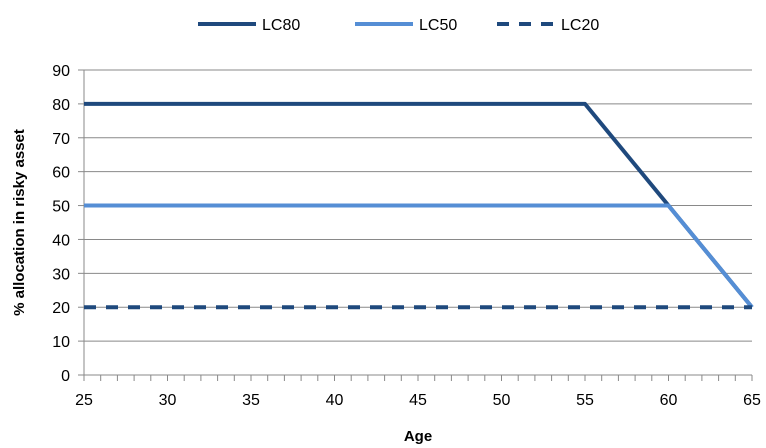 The height and width of the screenshot is (448, 766). What do you see at coordinates (19, 222) in the screenshot?
I see `y-axis-title: % allocation in risky asset` at bounding box center [19, 222].